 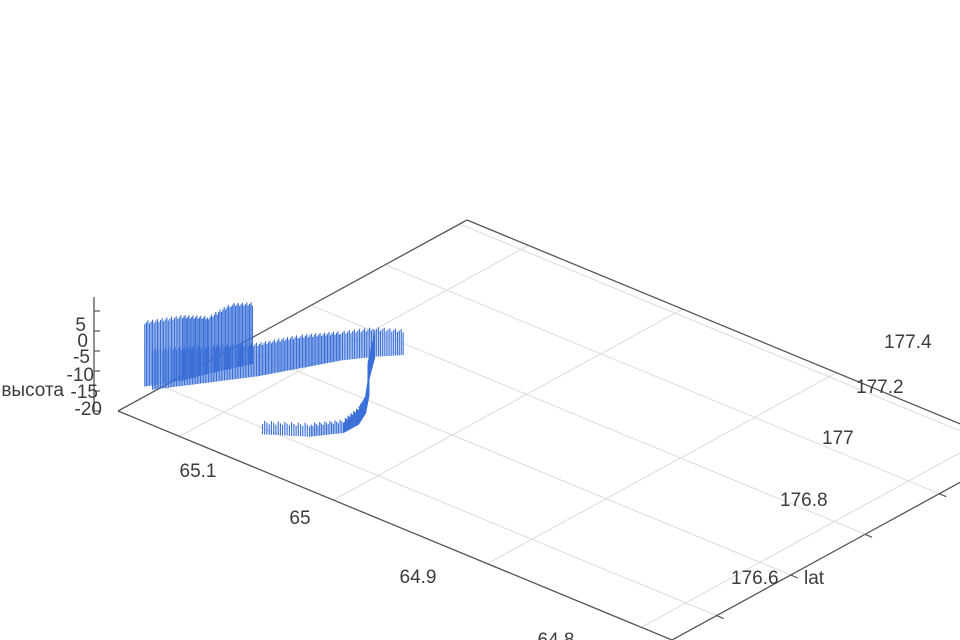 What do you see at coordinates (556, 635) in the screenshot?
I see `x-tick-label: 64.8` at bounding box center [556, 635].